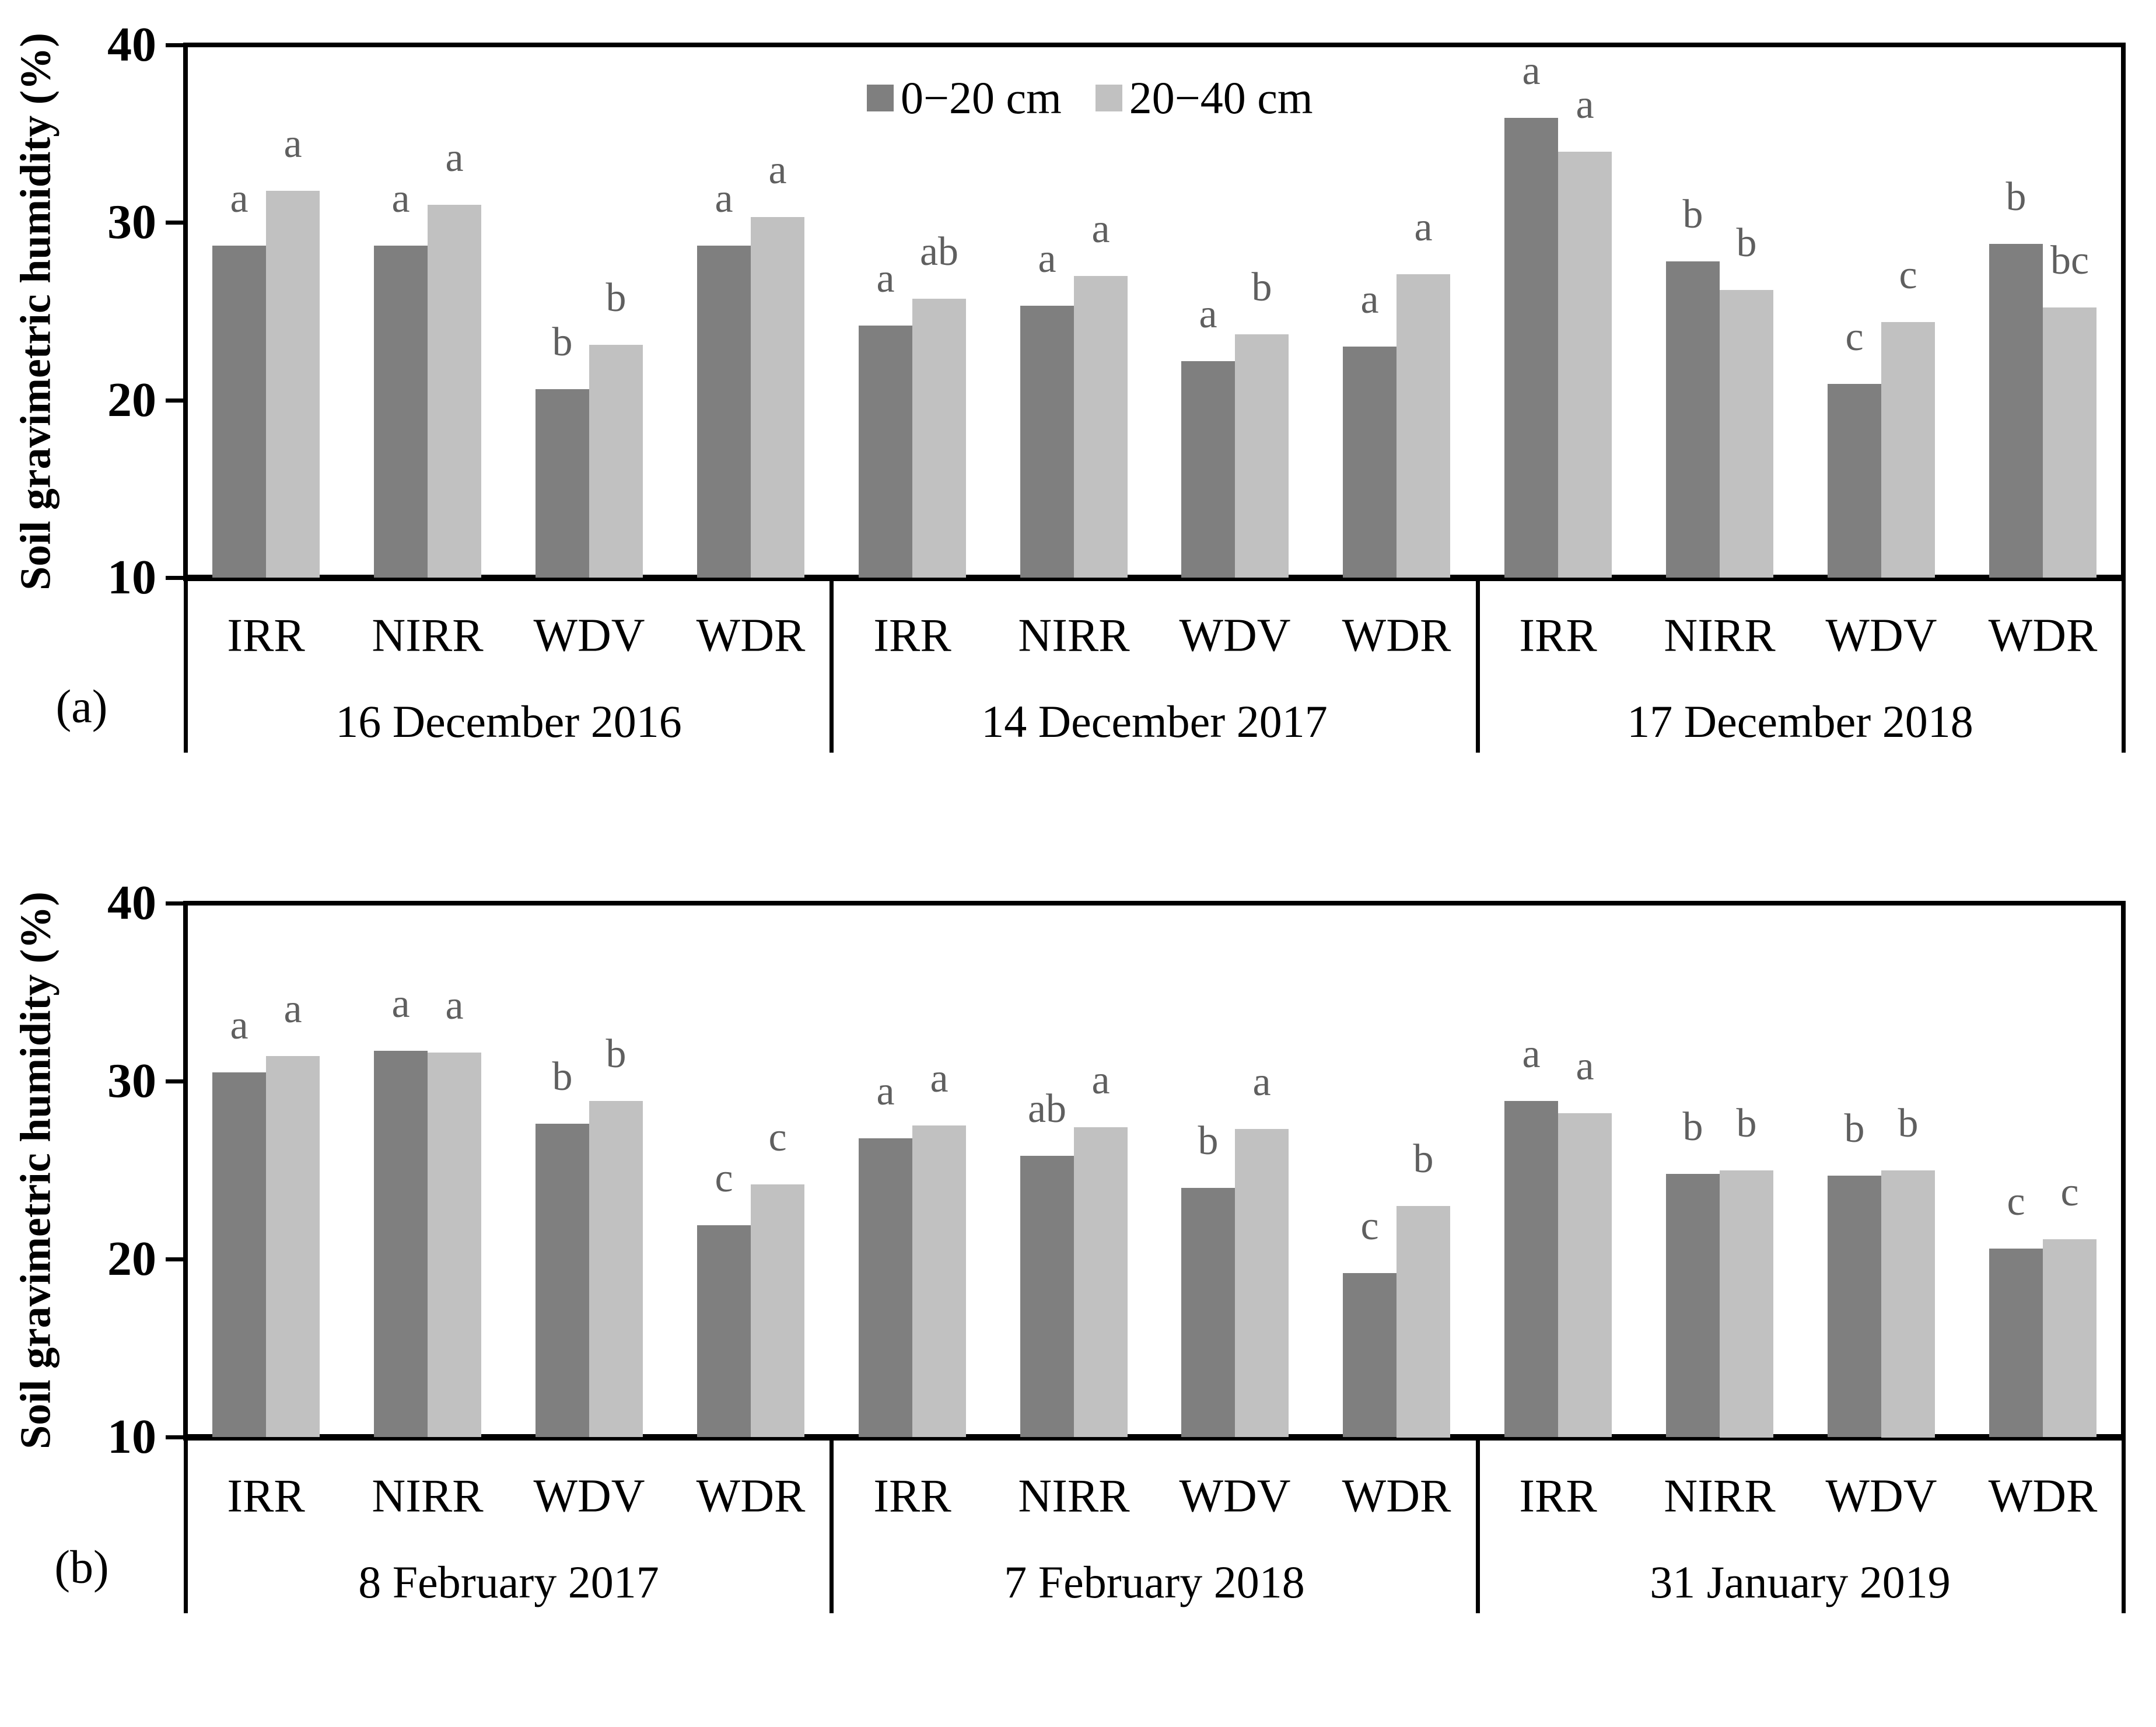 The image size is (2156, 1727). What do you see at coordinates (2043, 1496) in the screenshot?
I see `treatment-label-b: WDR` at bounding box center [2043, 1496].